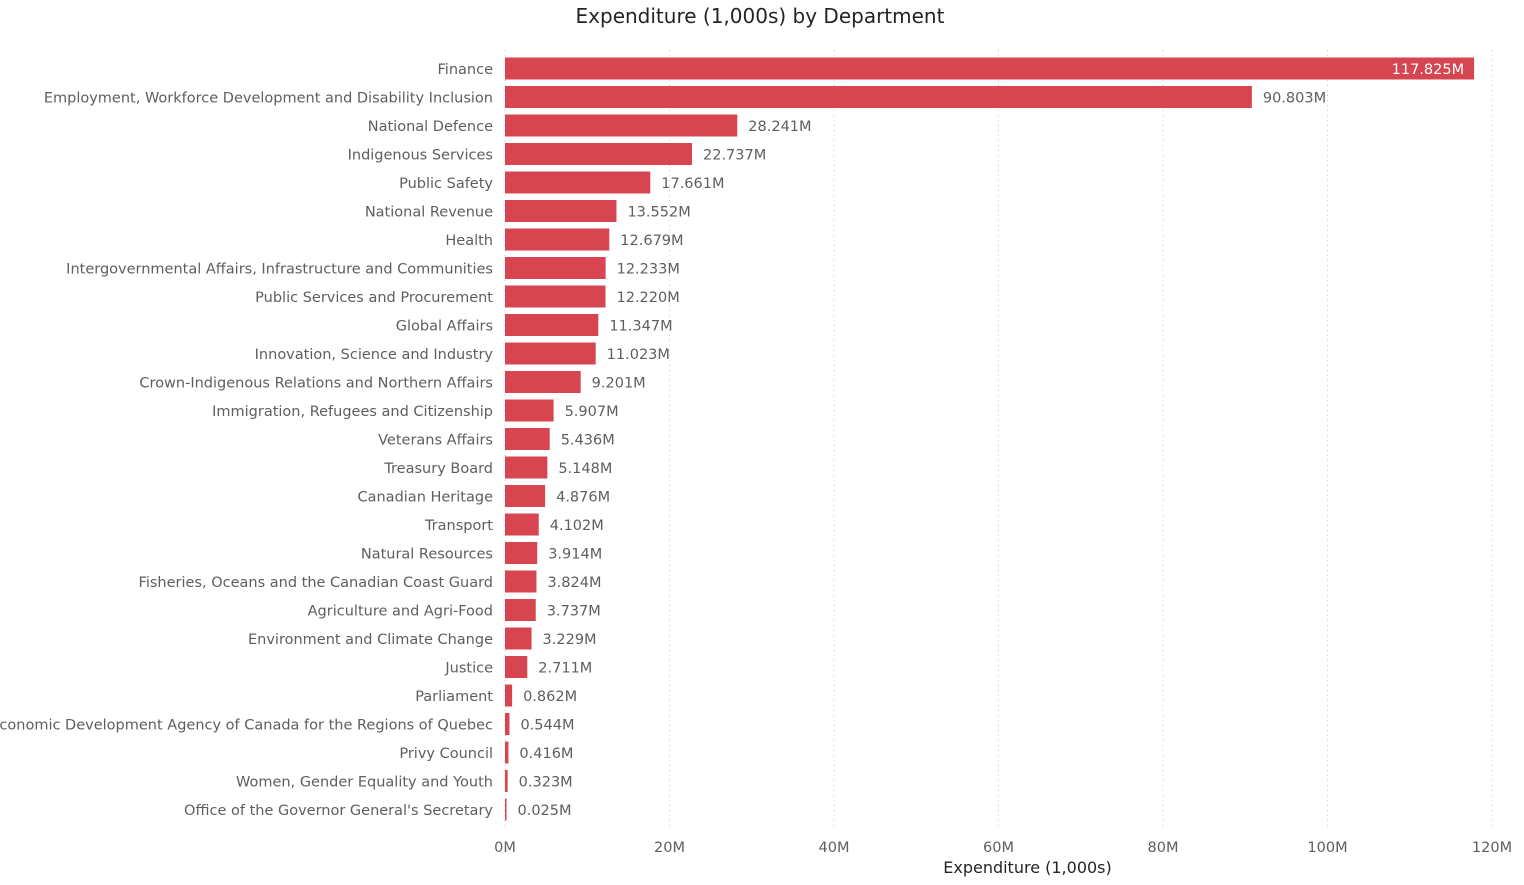  What do you see at coordinates (640, 327) in the screenshot?
I see `data-label: 11.347M` at bounding box center [640, 327].